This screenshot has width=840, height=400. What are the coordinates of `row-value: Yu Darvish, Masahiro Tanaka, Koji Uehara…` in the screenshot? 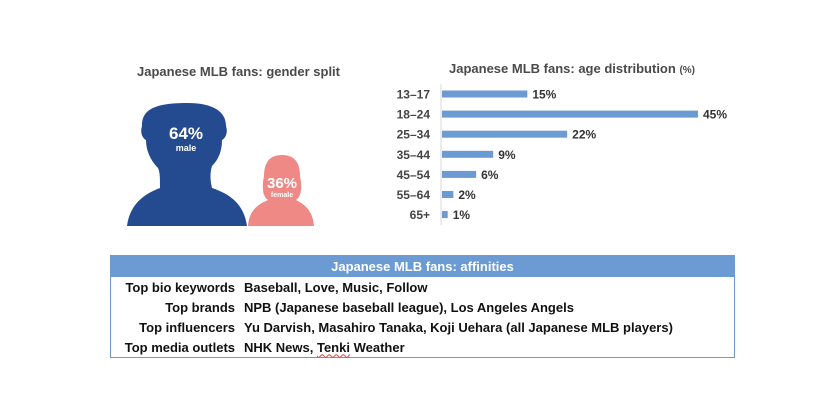 It's located at (458, 327).